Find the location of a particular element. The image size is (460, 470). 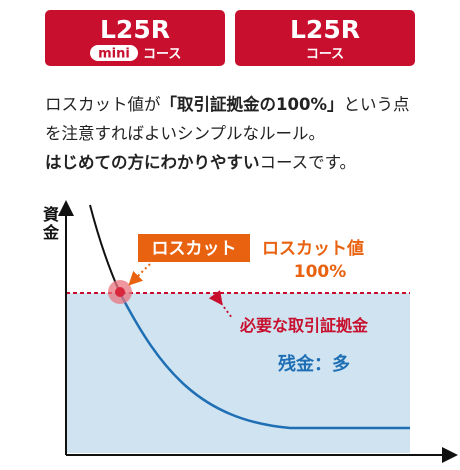

losscut-label: ロスカット値 is located at coordinates (313, 248).